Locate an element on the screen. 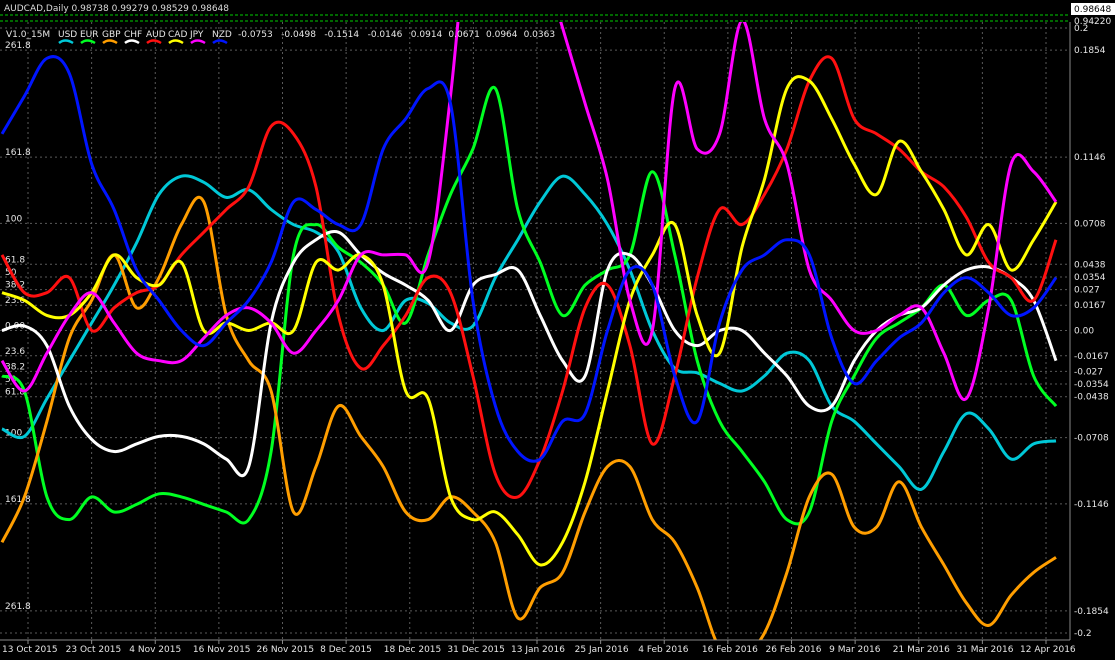 The image size is (1115, 660). x-tick-label: 4 Feb 2016 is located at coordinates (663, 650).